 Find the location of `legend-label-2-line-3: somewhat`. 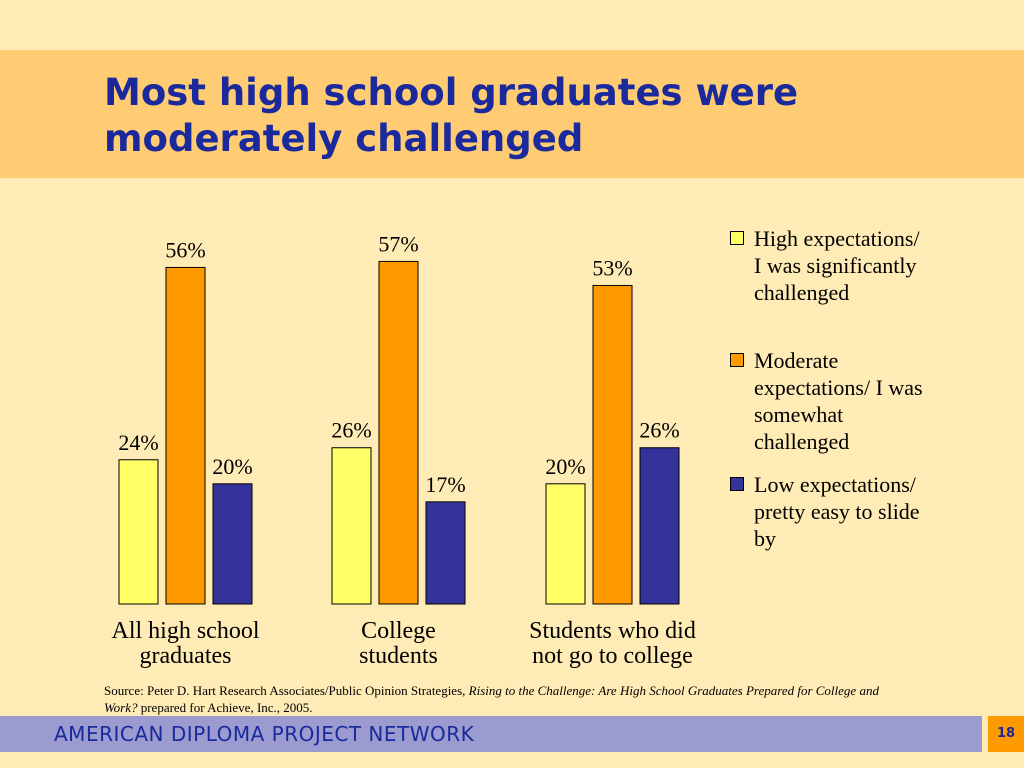

legend-label-2-line-3: somewhat is located at coordinates (799, 414).